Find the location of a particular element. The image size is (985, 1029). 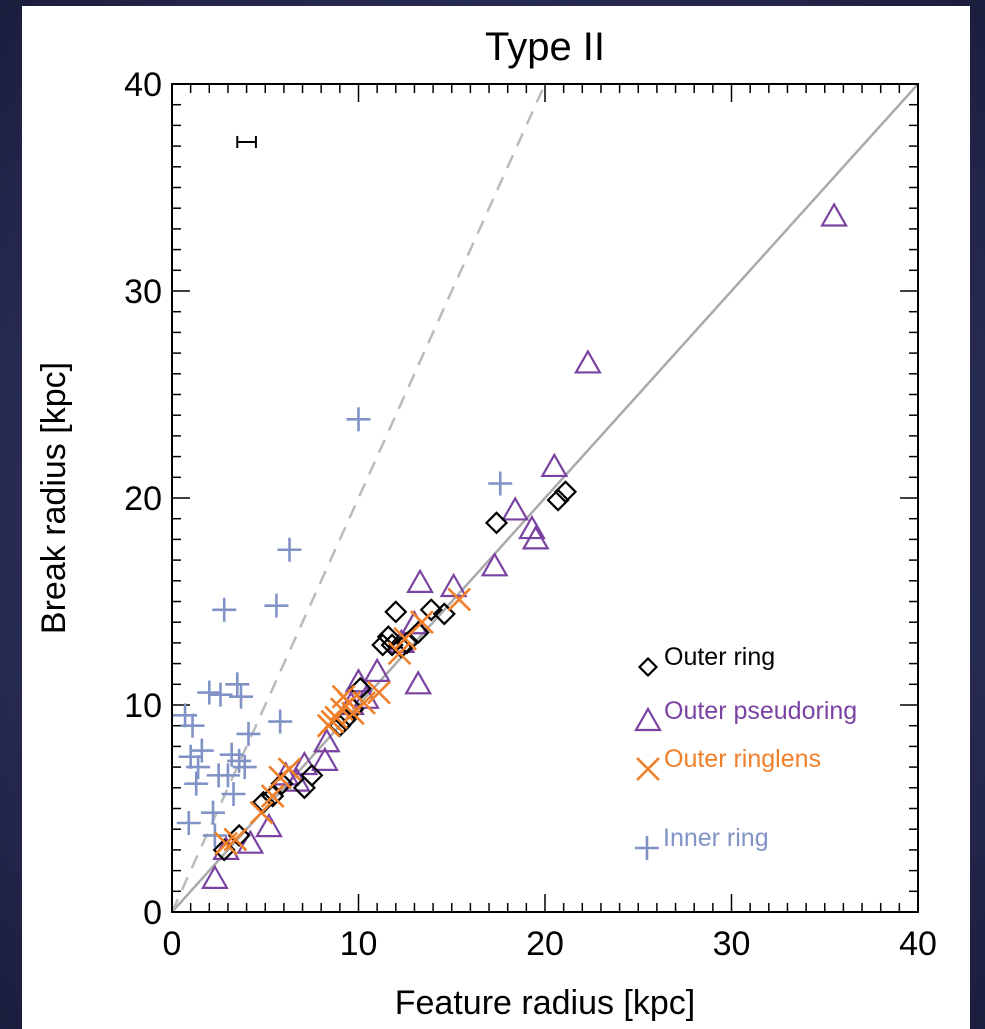

error-bar is located at coordinates (246, 141).